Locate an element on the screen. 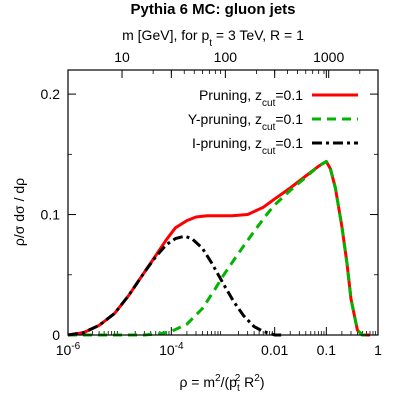 Image resolution: width=407 pixels, height=407 pixels. x-axis-label: ρ = m2/(pt2 R2) is located at coordinates (221, 383).